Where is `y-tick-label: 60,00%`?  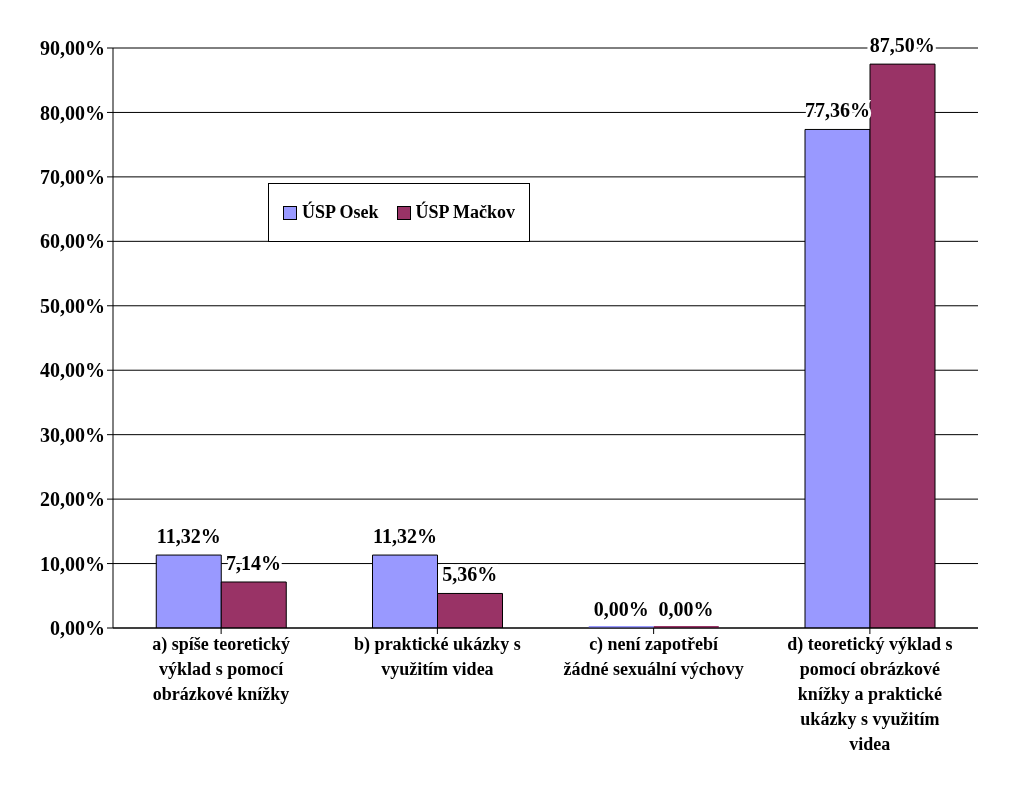
y-tick-label: 60,00% is located at coordinates (72, 241).